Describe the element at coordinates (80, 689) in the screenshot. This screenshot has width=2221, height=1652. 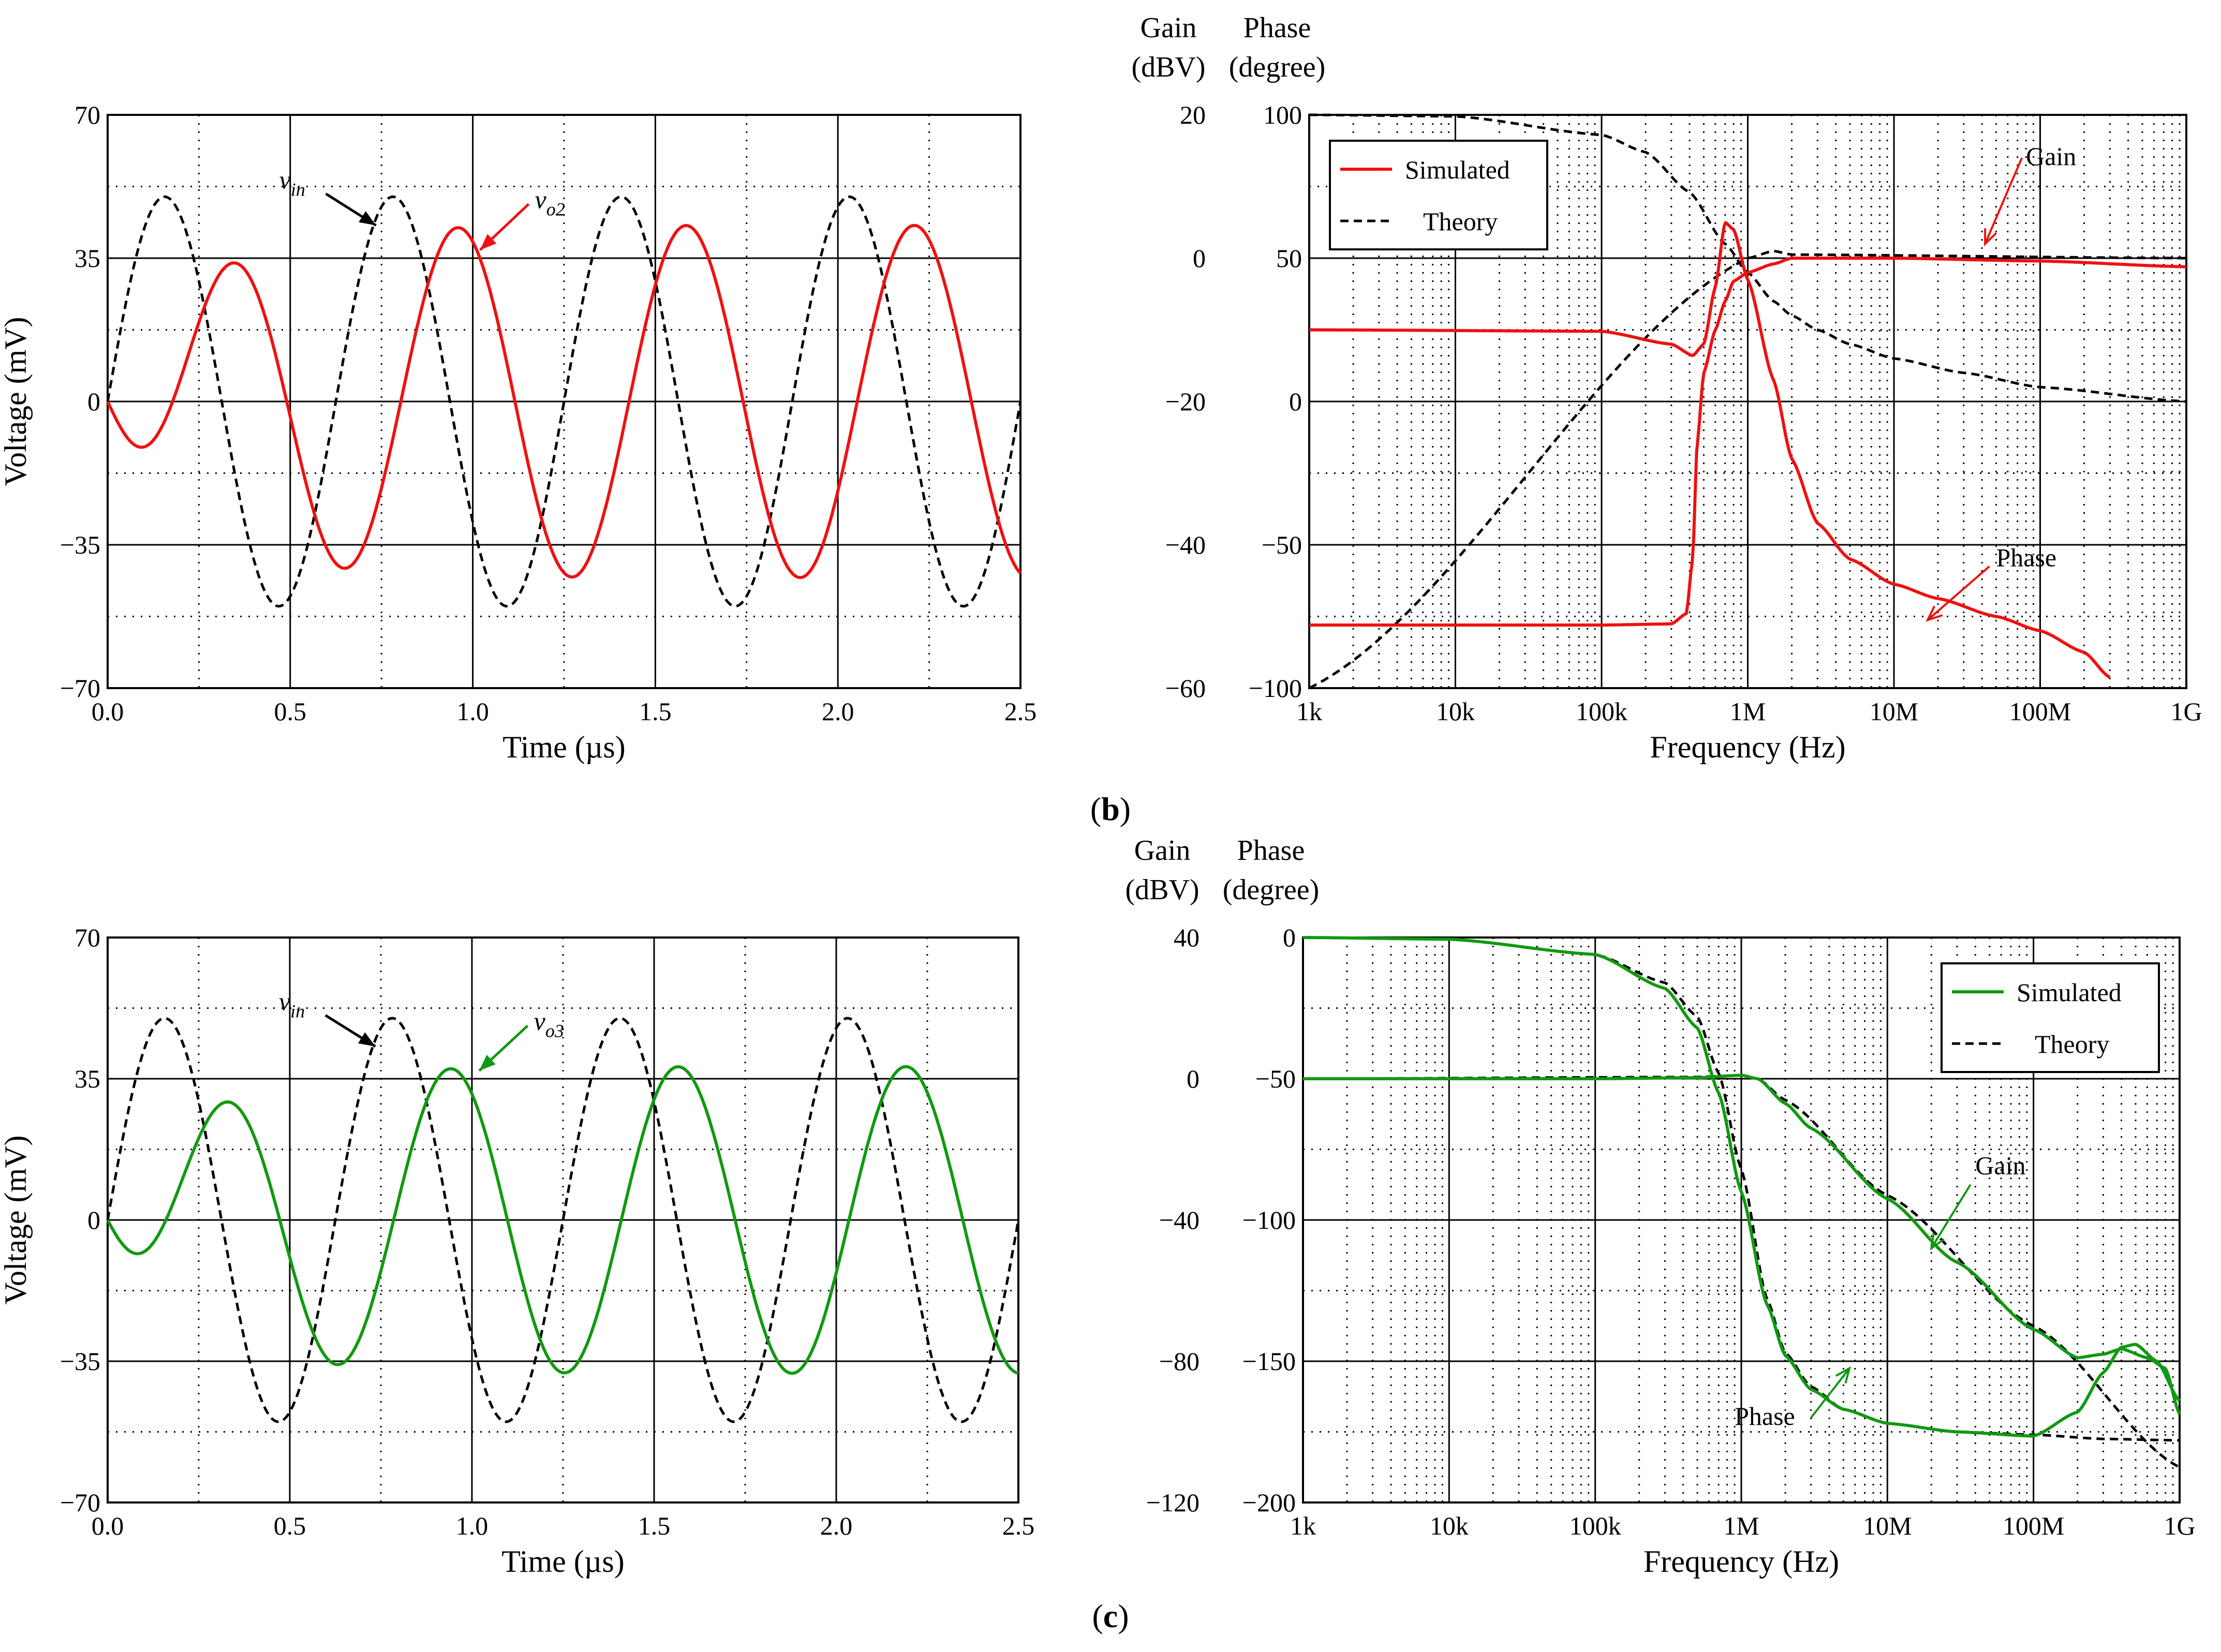
I see `b-time-y-tick-label: −70` at that location.